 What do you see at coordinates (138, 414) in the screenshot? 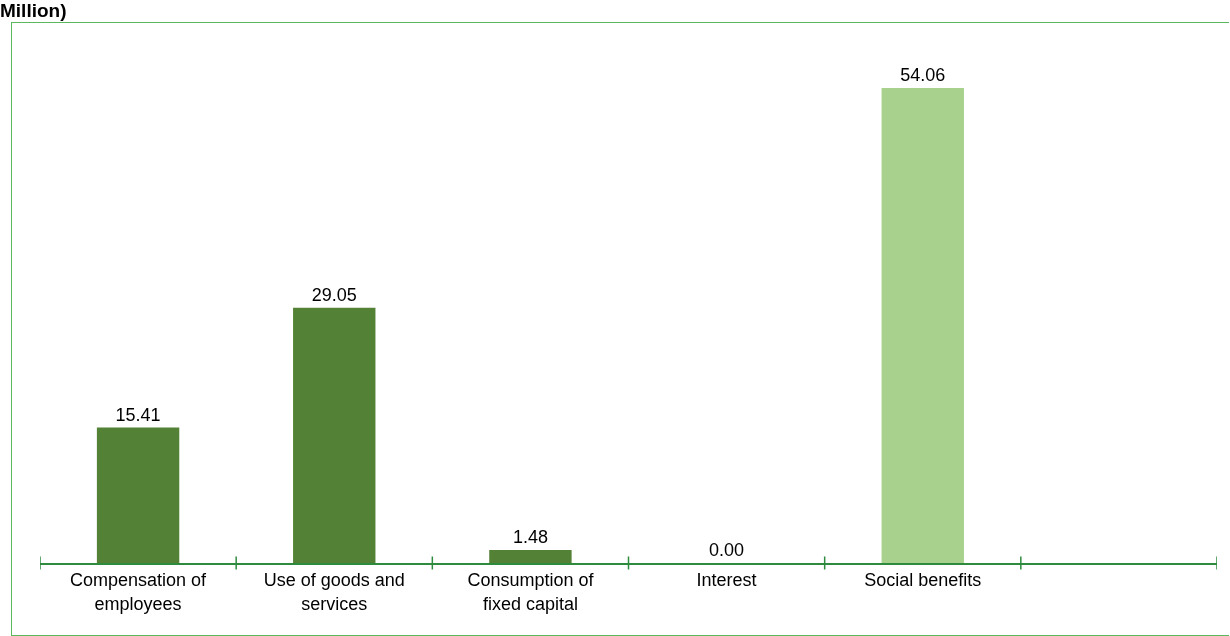
I see `data-label: 15.41` at bounding box center [138, 414].